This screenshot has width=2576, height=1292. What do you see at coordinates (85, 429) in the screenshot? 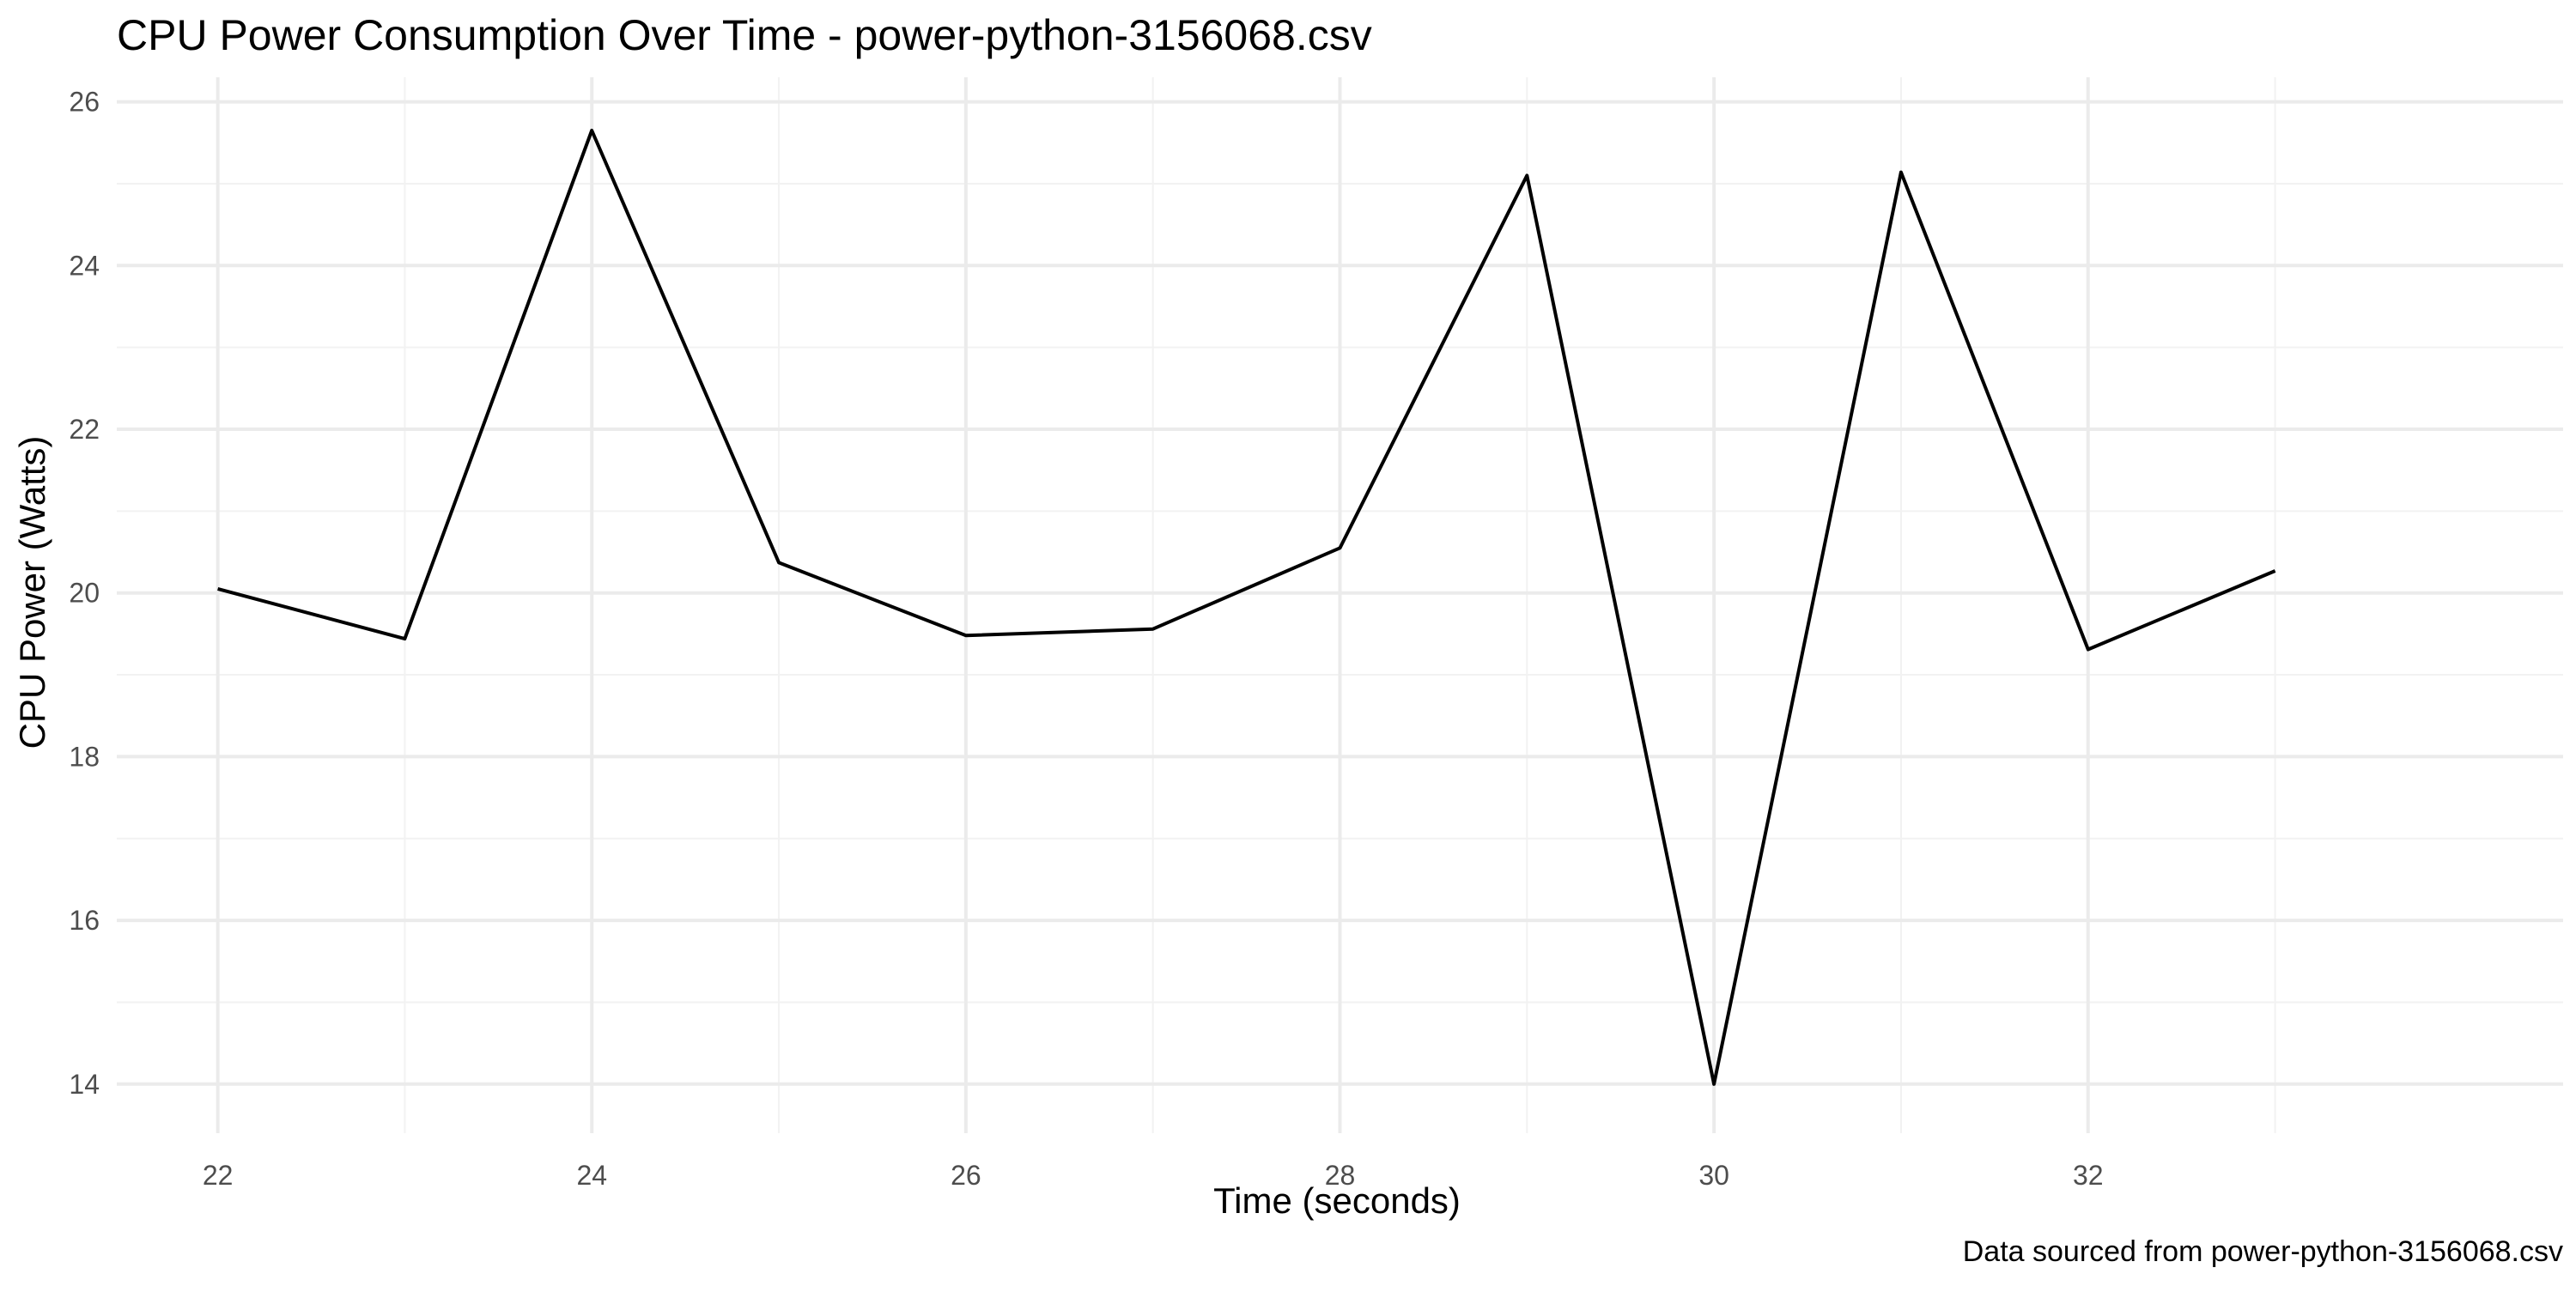
I see `y-tick-label: 22` at bounding box center [85, 429].